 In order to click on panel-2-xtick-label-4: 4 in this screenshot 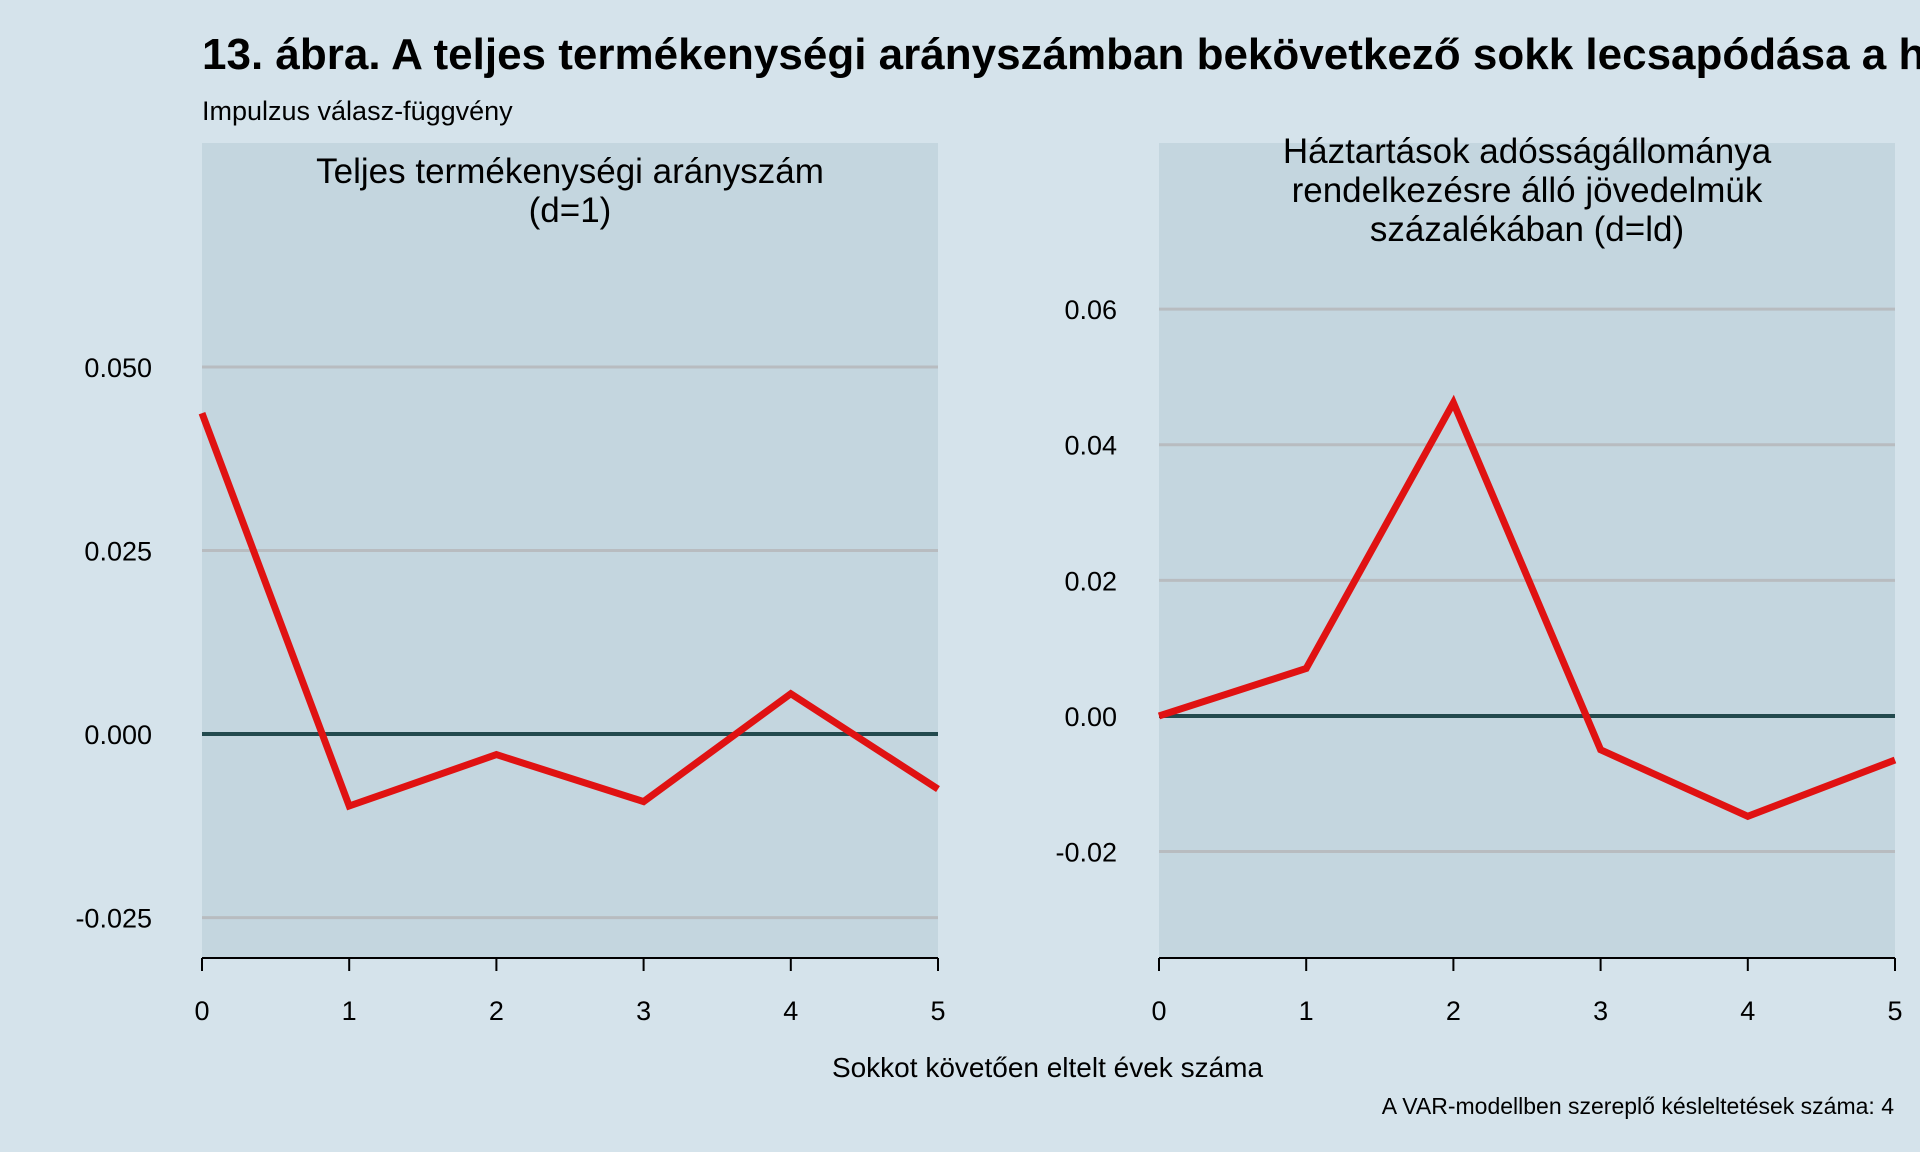, I will do `click(1747, 1011)`.